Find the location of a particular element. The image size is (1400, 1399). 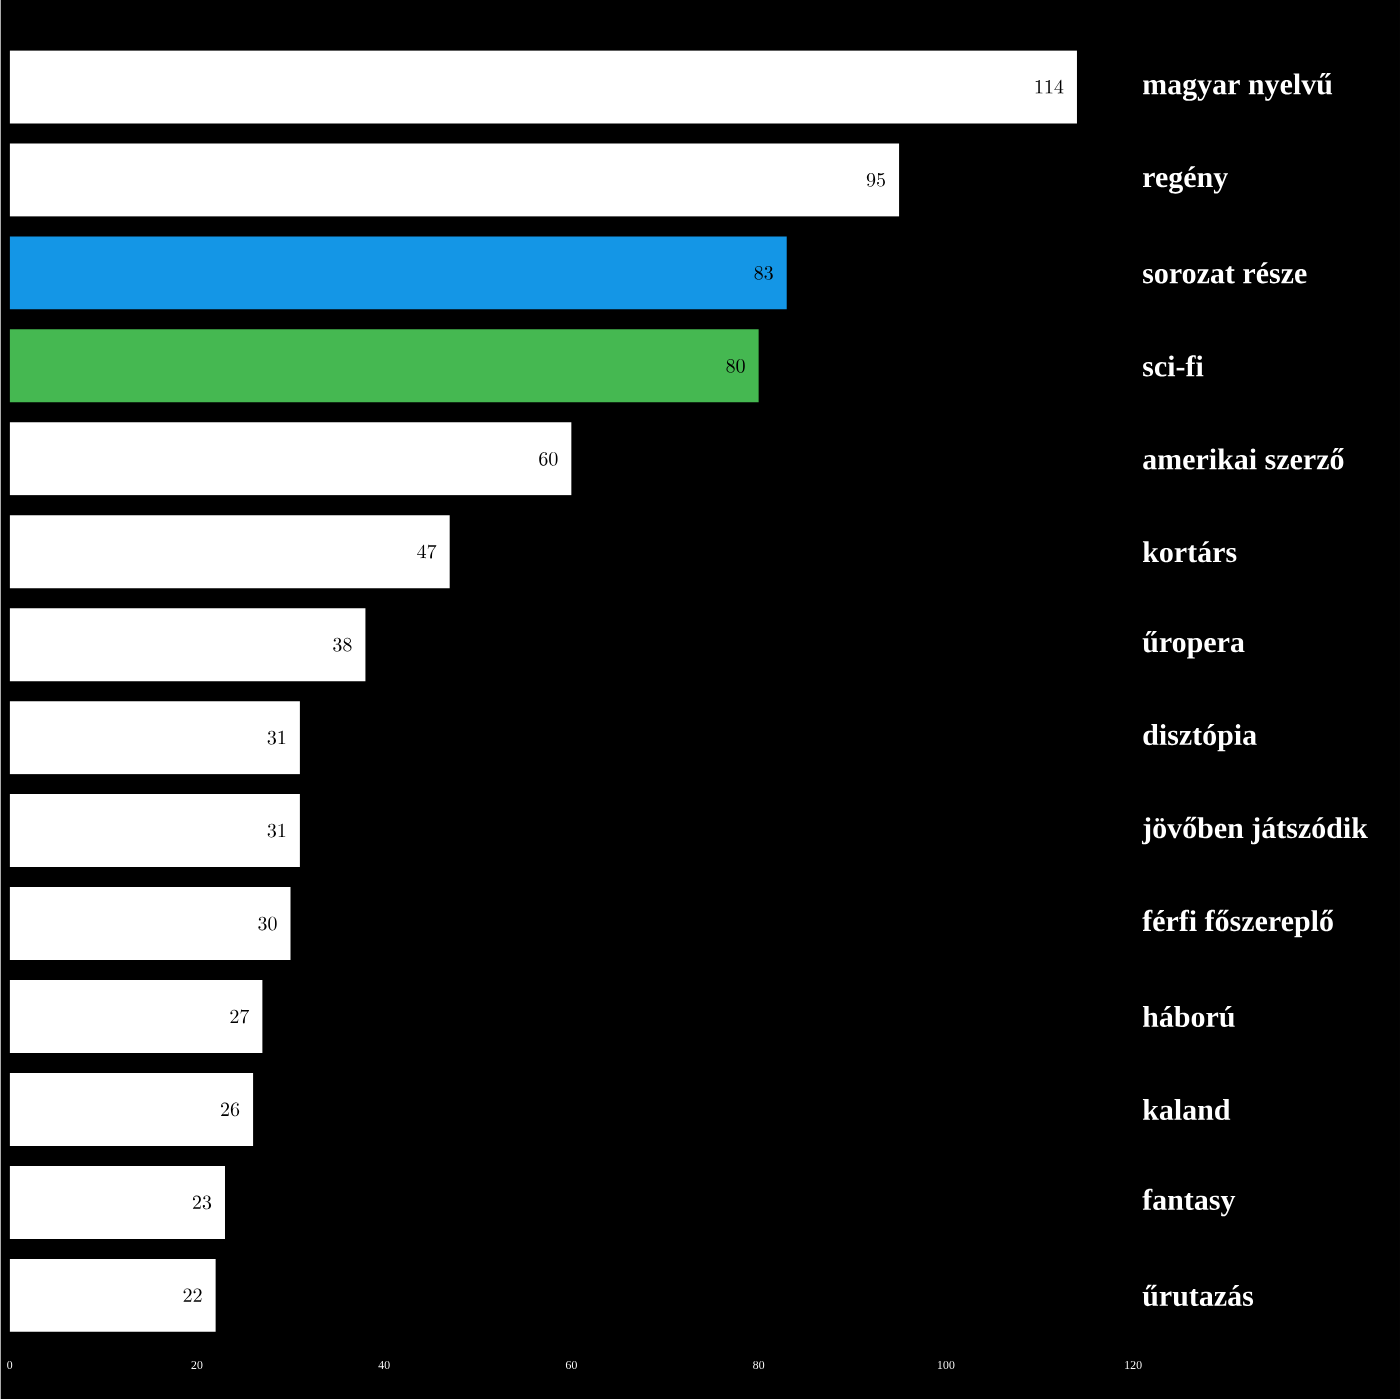

y-tick-label: jövőben játszódik is located at coordinates (1254, 830).